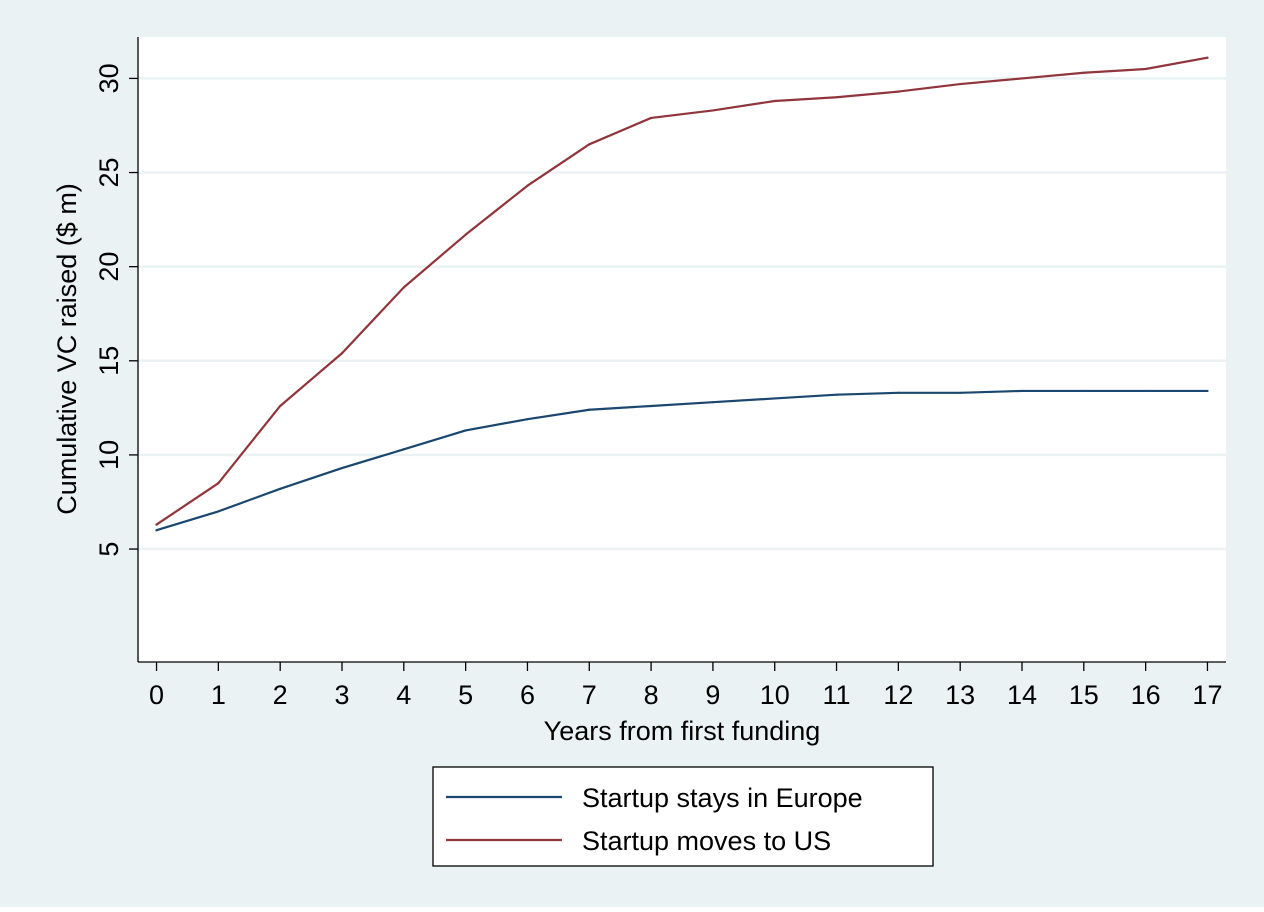  What do you see at coordinates (837, 695) in the screenshot?
I see `x-tick-label-11: 11` at bounding box center [837, 695].